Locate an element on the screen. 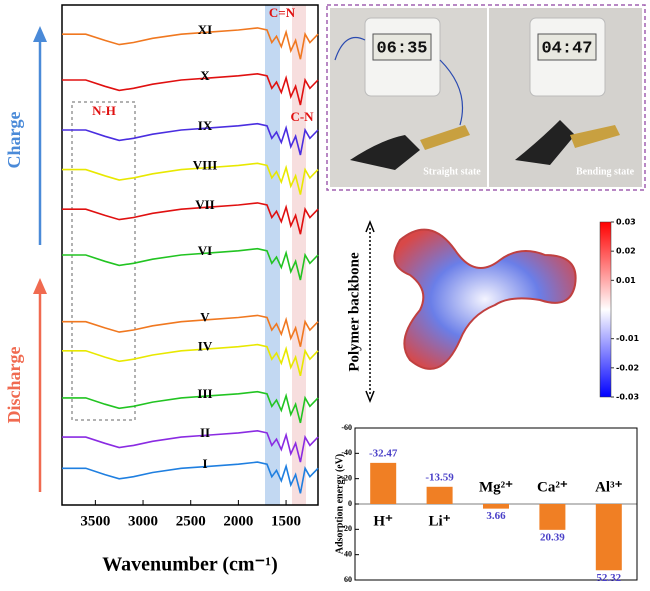  x-tick-label: Al³⁺ is located at coordinates (608, 487).